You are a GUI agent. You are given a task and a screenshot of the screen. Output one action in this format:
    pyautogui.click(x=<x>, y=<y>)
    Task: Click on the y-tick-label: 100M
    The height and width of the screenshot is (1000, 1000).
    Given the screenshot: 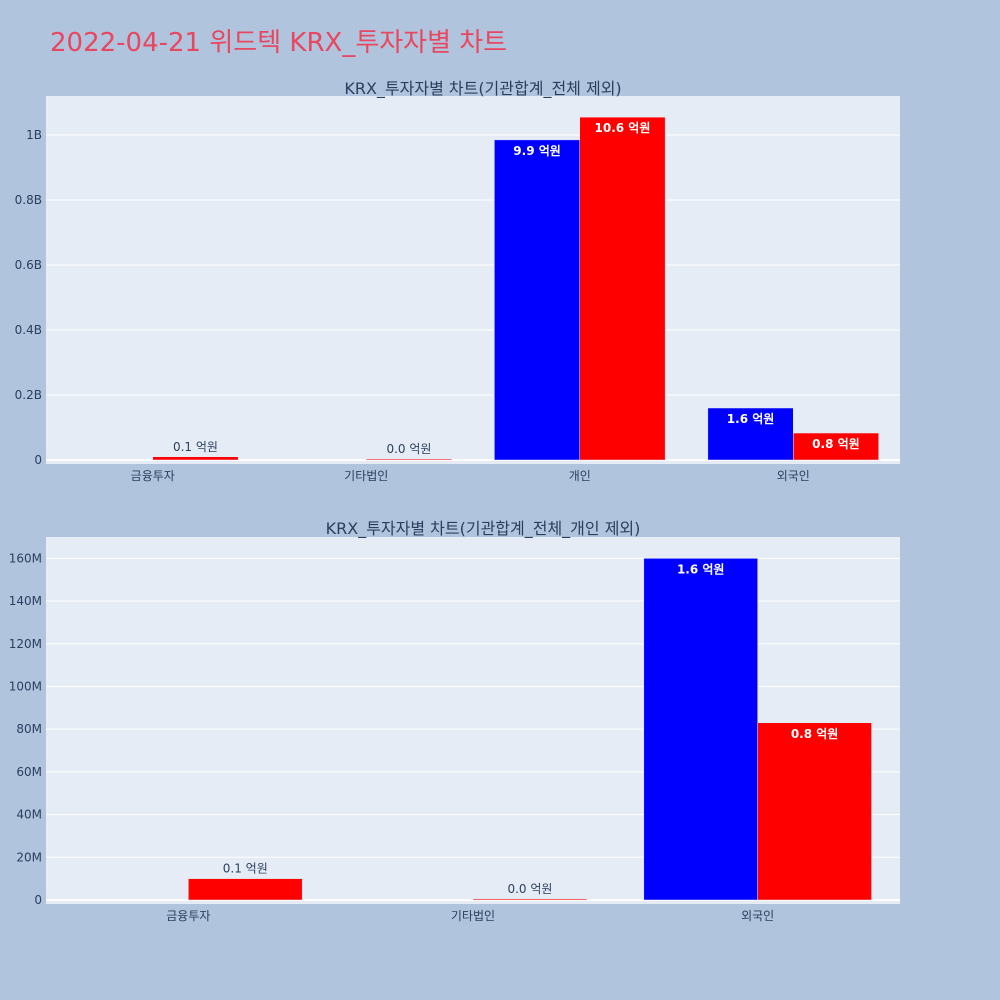 What is the action you would take?
    pyautogui.click(x=25, y=686)
    